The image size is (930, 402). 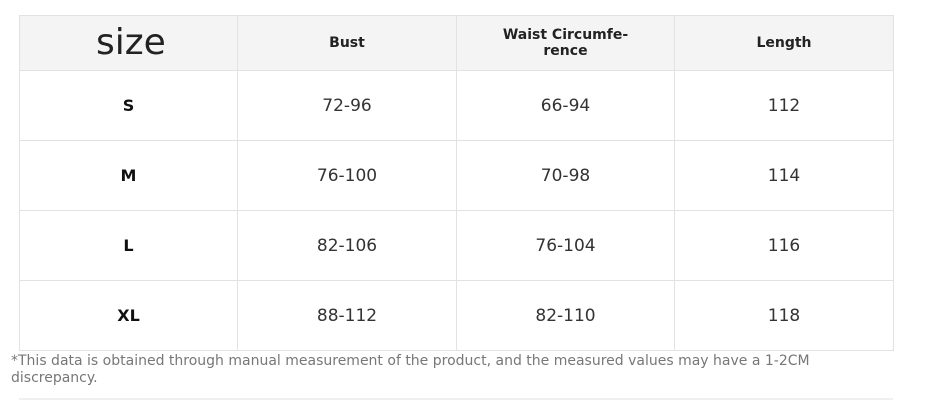 What do you see at coordinates (128, 43) in the screenshot?
I see `header-cell: size` at bounding box center [128, 43].